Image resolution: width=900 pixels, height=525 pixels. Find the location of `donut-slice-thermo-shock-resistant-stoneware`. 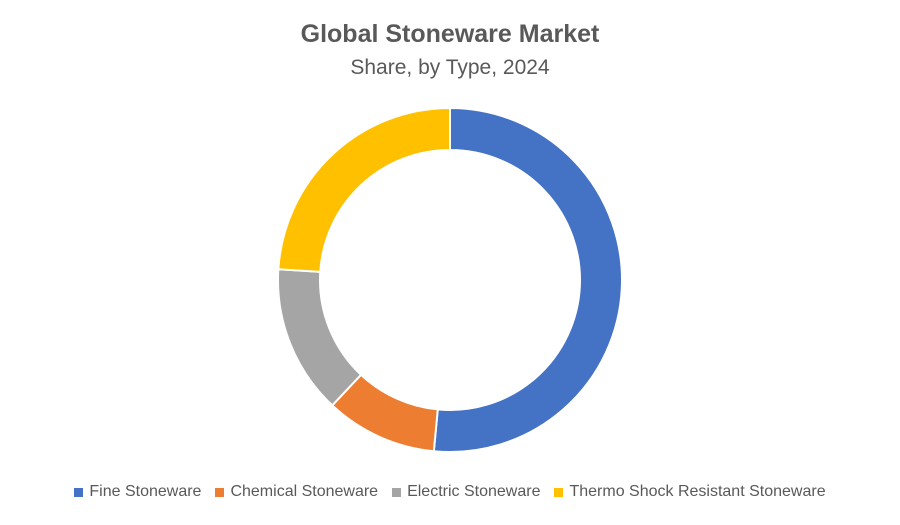

donut-slice-thermo-shock-resistant-stoneware is located at coordinates (364, 189).